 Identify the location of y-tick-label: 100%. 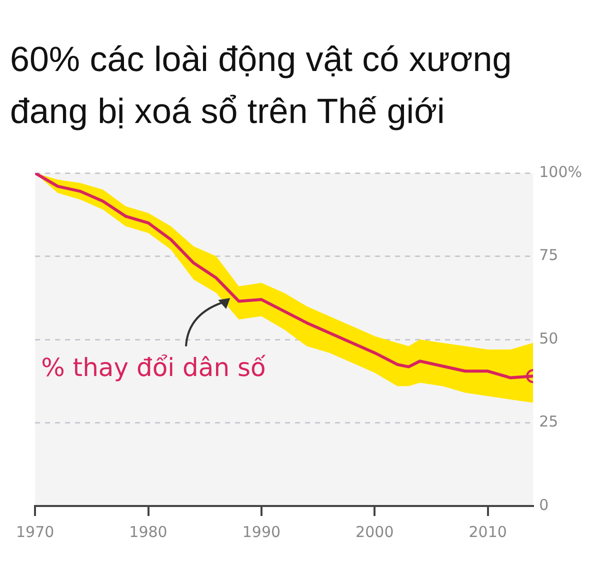
(560, 171).